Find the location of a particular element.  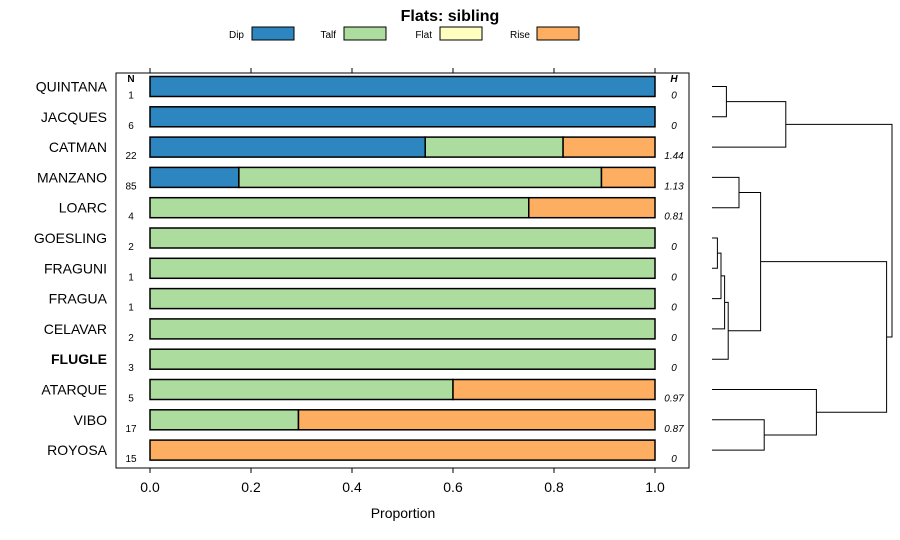

bar-row-flugle: FLUGLE 3 0 is located at coordinates (364, 361).